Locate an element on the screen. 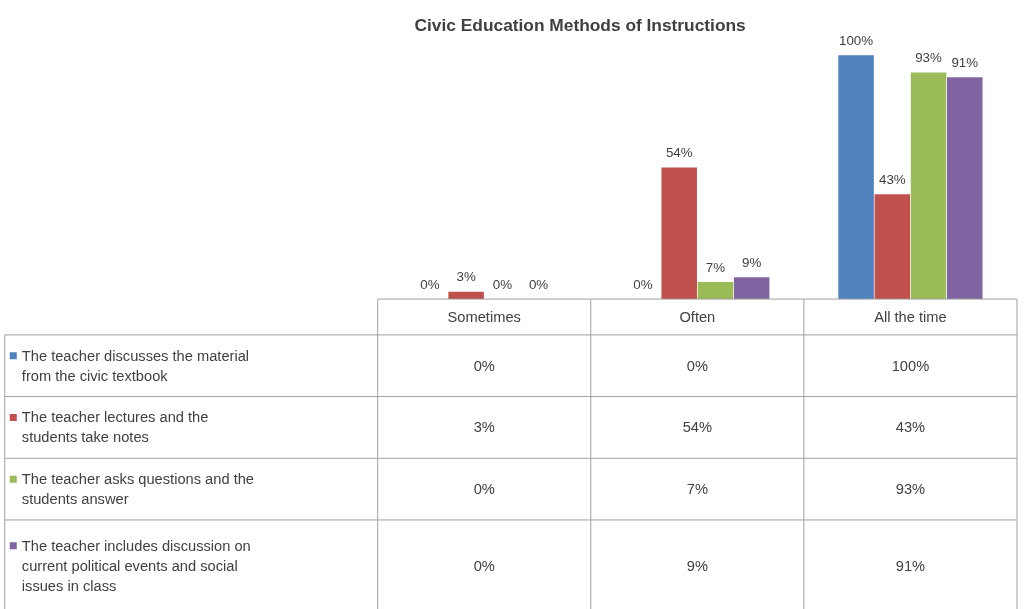  text: 100% is located at coordinates (856, 41).